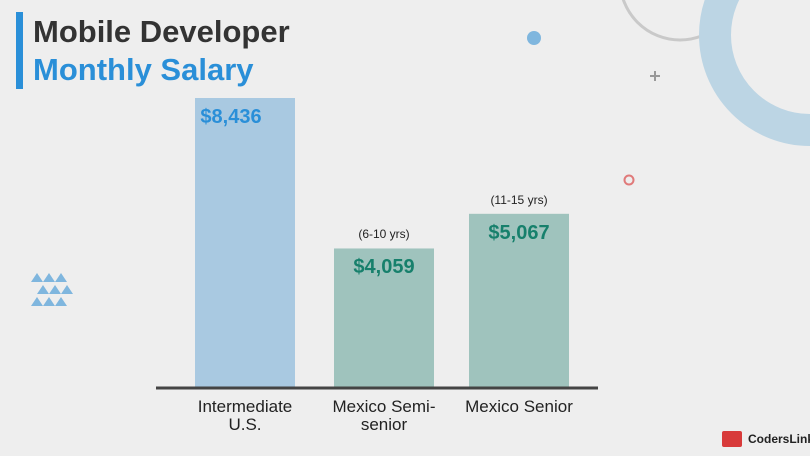  I want to click on chart-subtitle: Monthly Salary, so click(143, 69).